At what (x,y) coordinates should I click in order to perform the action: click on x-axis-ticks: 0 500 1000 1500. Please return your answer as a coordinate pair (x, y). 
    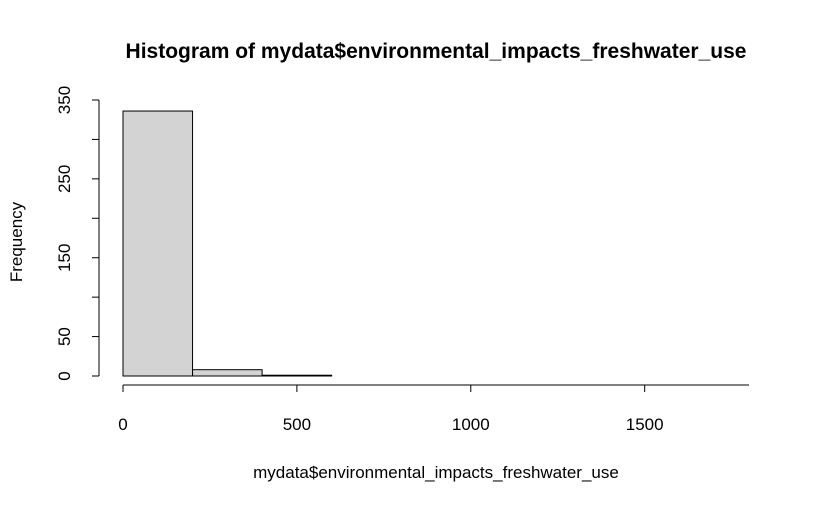
    Looking at the image, I should click on (391, 409).